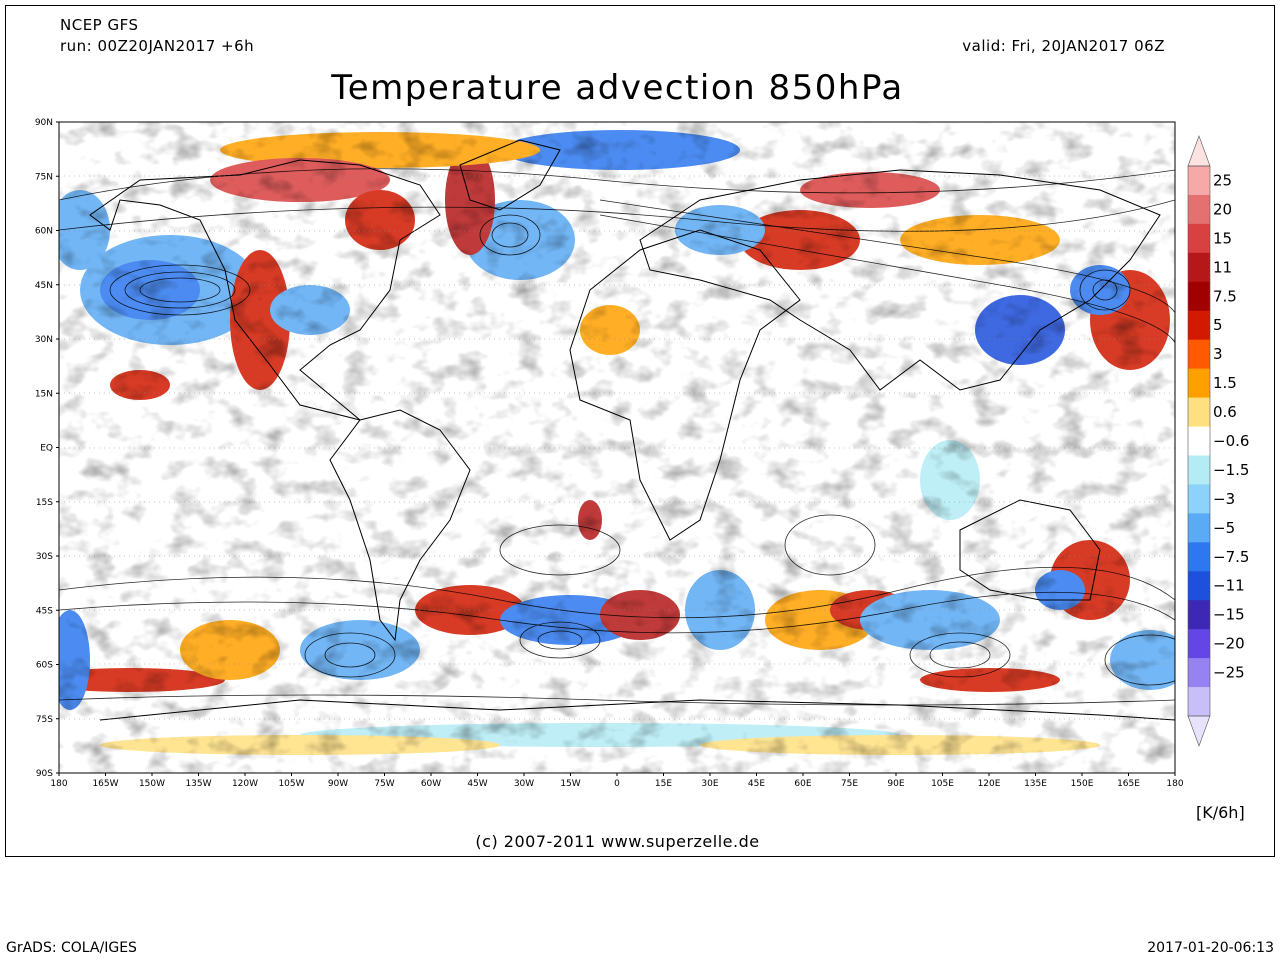  What do you see at coordinates (1128, 784) in the screenshot?
I see `longitude-label: 165E` at bounding box center [1128, 784].